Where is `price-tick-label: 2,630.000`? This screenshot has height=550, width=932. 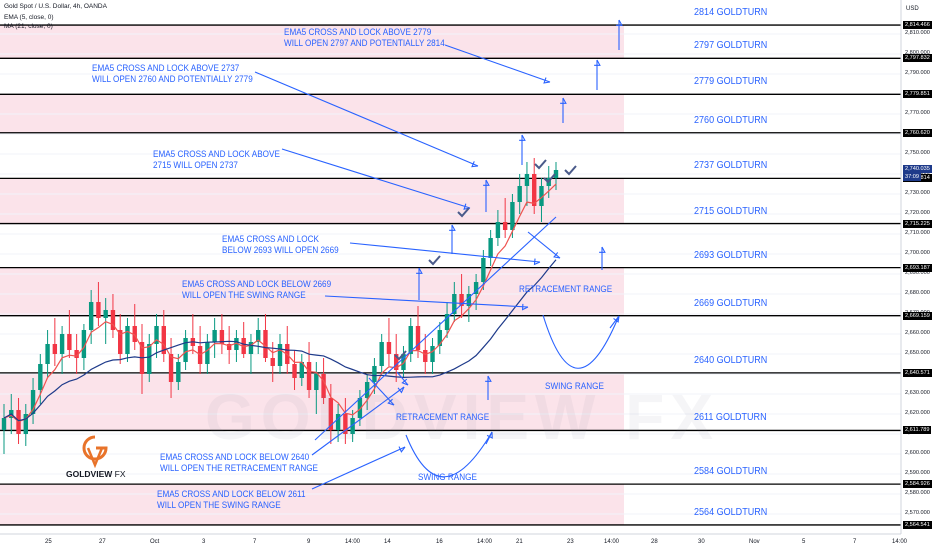
price-tick-label: 2,630.000 is located at coordinates (917, 393).